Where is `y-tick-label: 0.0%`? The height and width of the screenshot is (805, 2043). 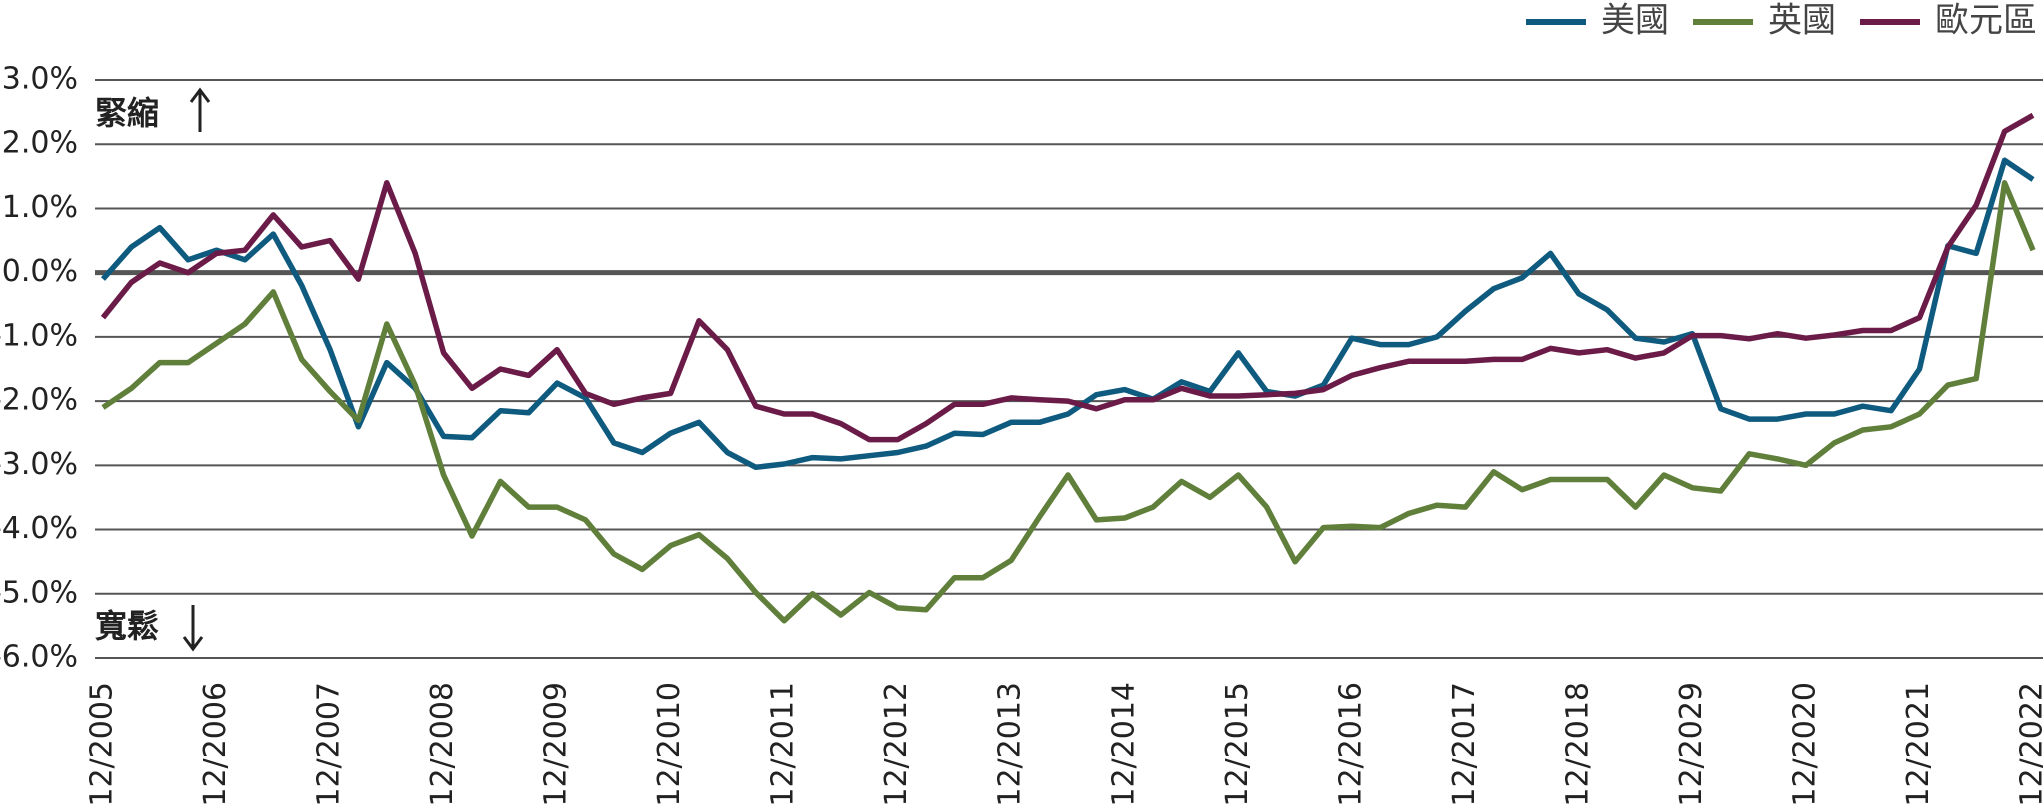 y-tick-label: 0.0% is located at coordinates (40, 271).